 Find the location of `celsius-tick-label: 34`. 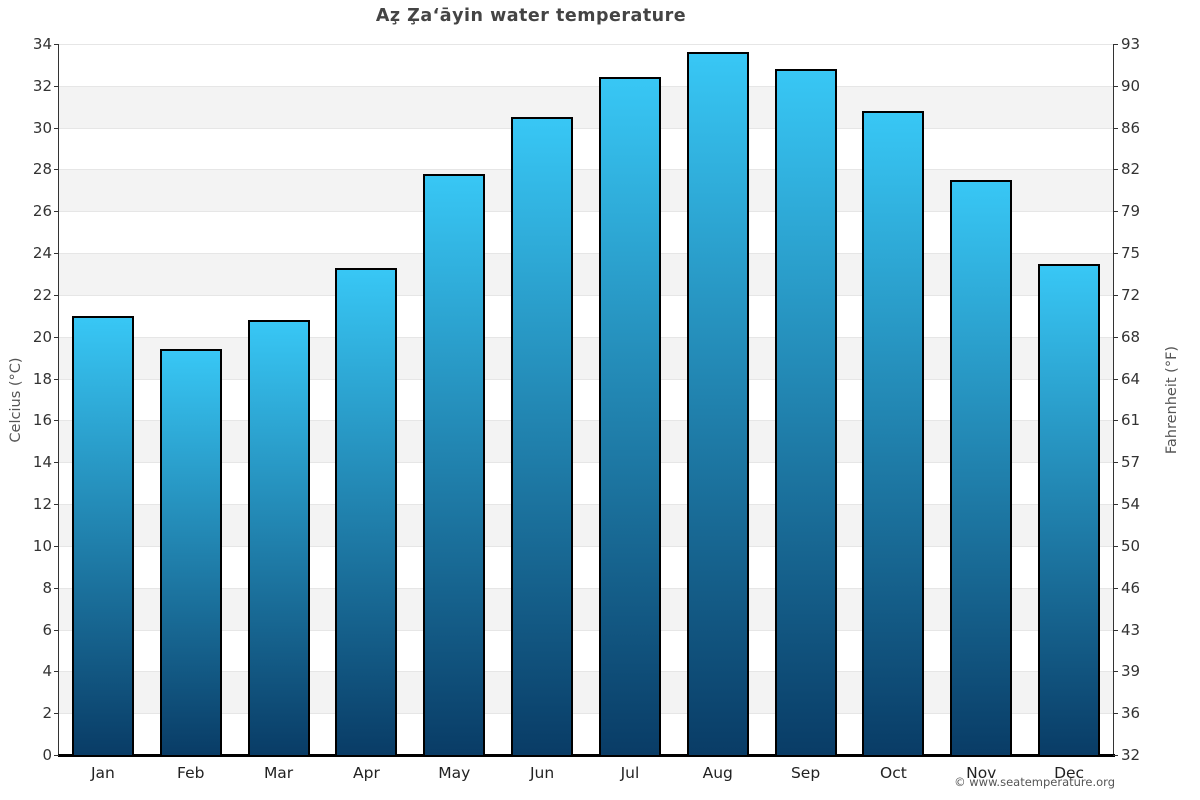

celsius-tick-label: 34 is located at coordinates (42, 44).